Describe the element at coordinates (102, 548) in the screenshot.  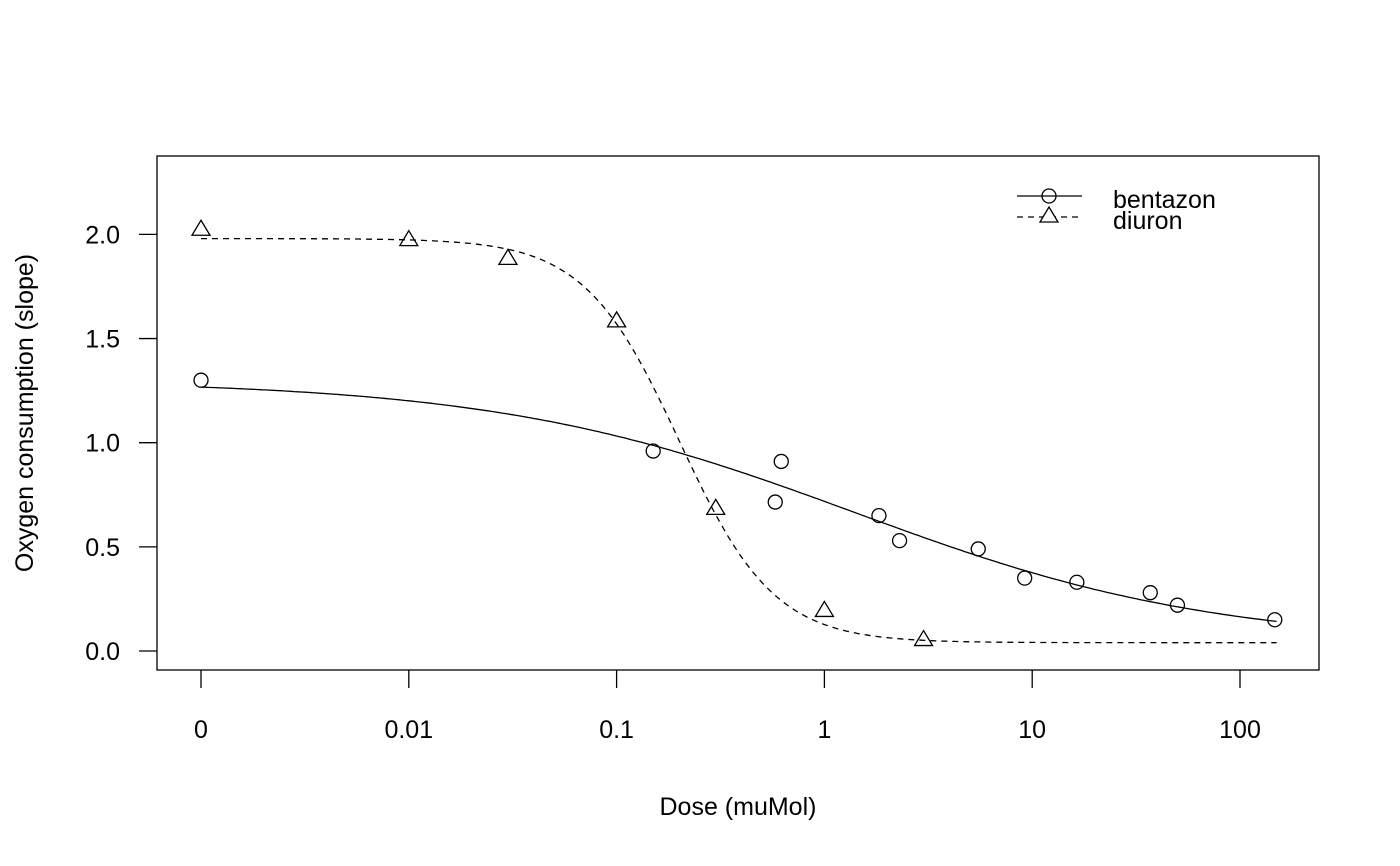
I see `y-tick-label: 0.5` at that location.